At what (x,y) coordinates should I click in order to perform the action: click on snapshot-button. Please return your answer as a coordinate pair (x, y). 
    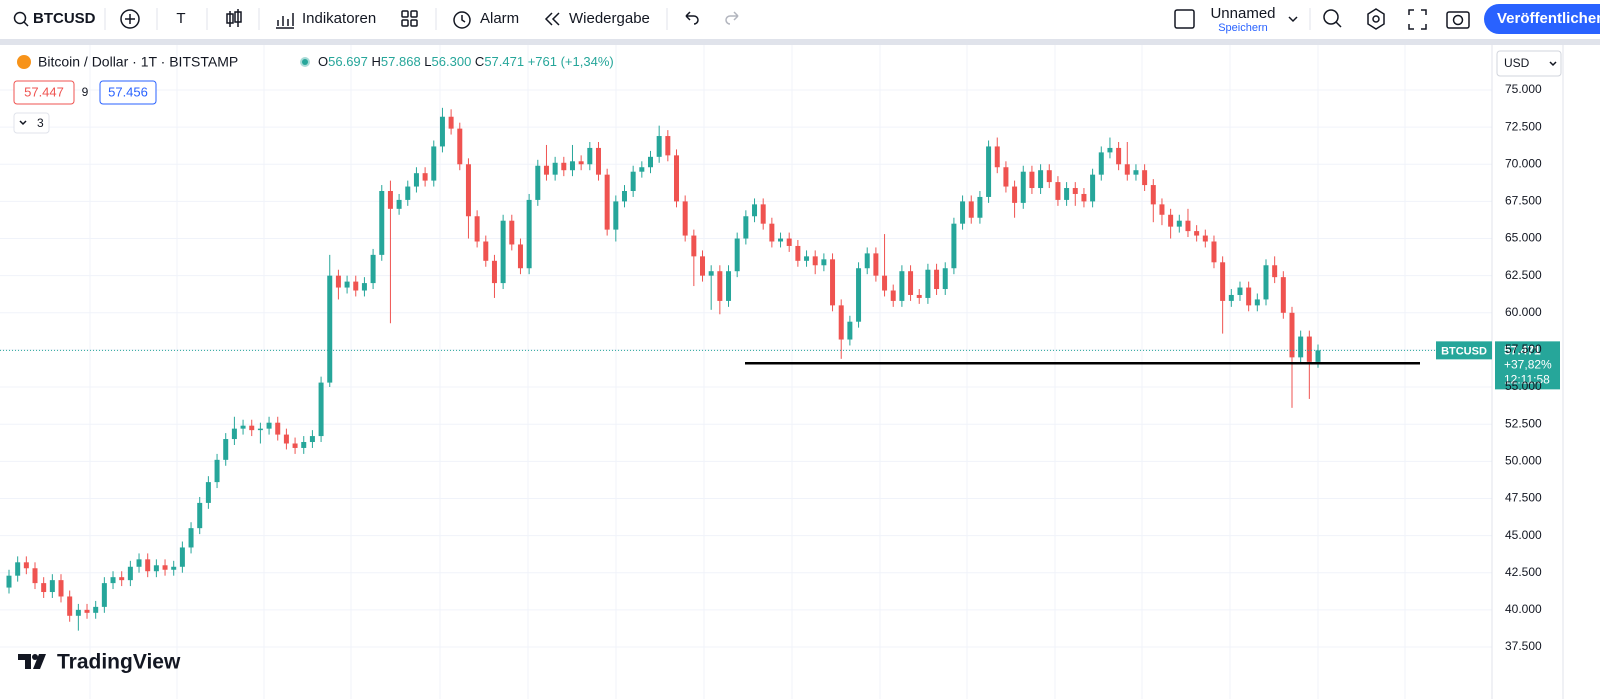
    Looking at the image, I should click on (1458, 20).